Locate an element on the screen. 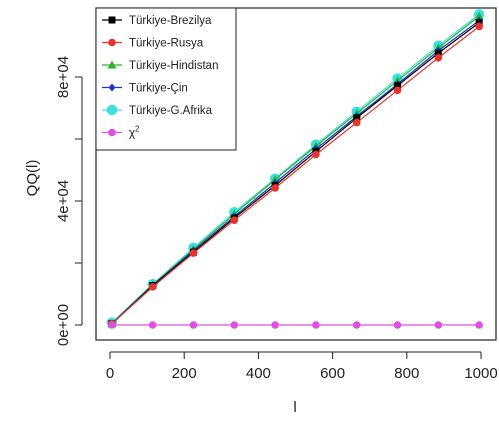  x-tick-label: 200 is located at coordinates (184, 373).